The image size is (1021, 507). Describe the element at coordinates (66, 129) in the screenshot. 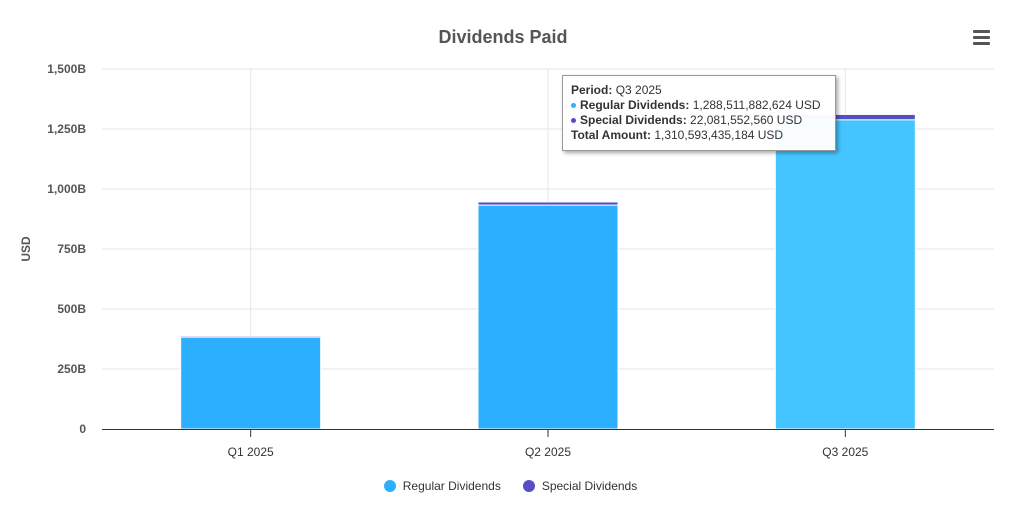

I see `y-tick-label: 1,250B` at that location.